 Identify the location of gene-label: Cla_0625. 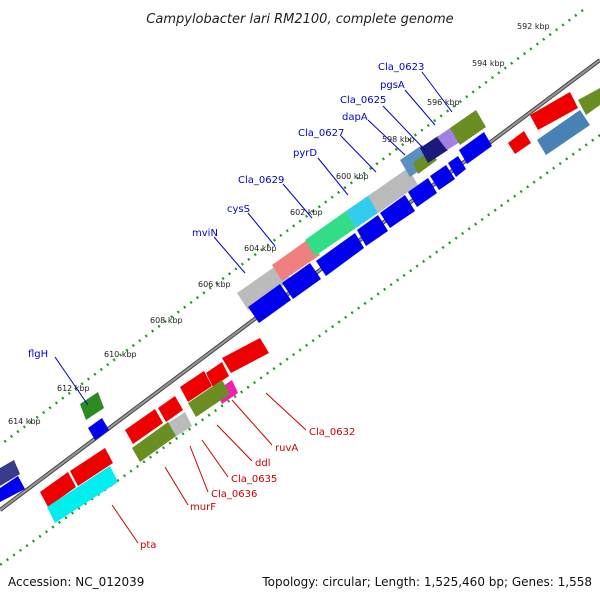
(363, 100).